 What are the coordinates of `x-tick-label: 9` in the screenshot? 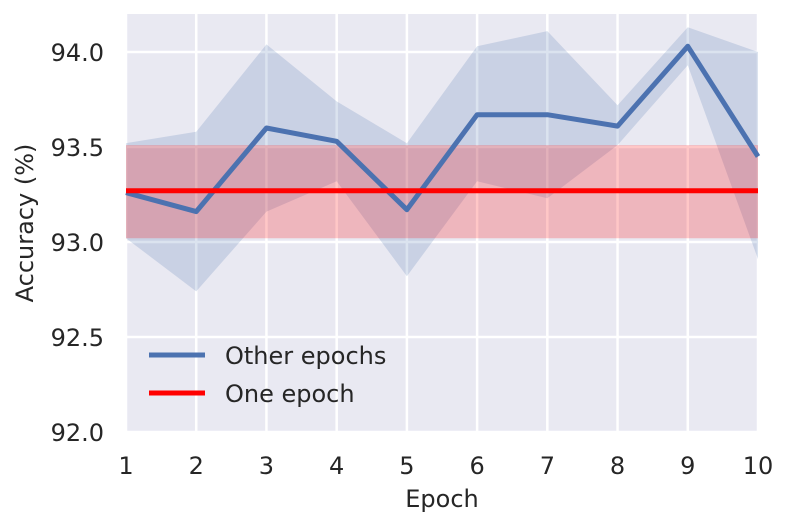 It's located at (687, 466).